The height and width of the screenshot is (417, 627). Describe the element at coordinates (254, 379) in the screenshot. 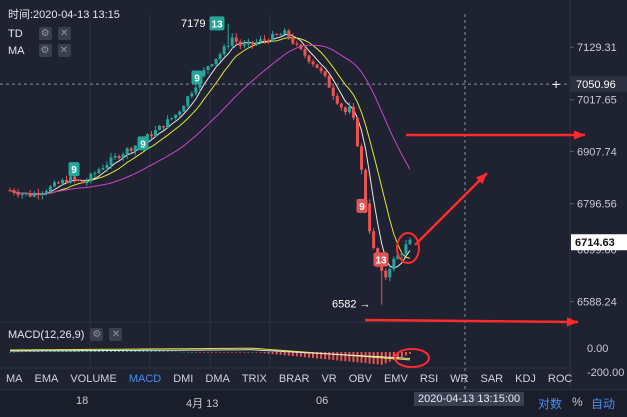

I see `tab-trix: TRIX` at that location.